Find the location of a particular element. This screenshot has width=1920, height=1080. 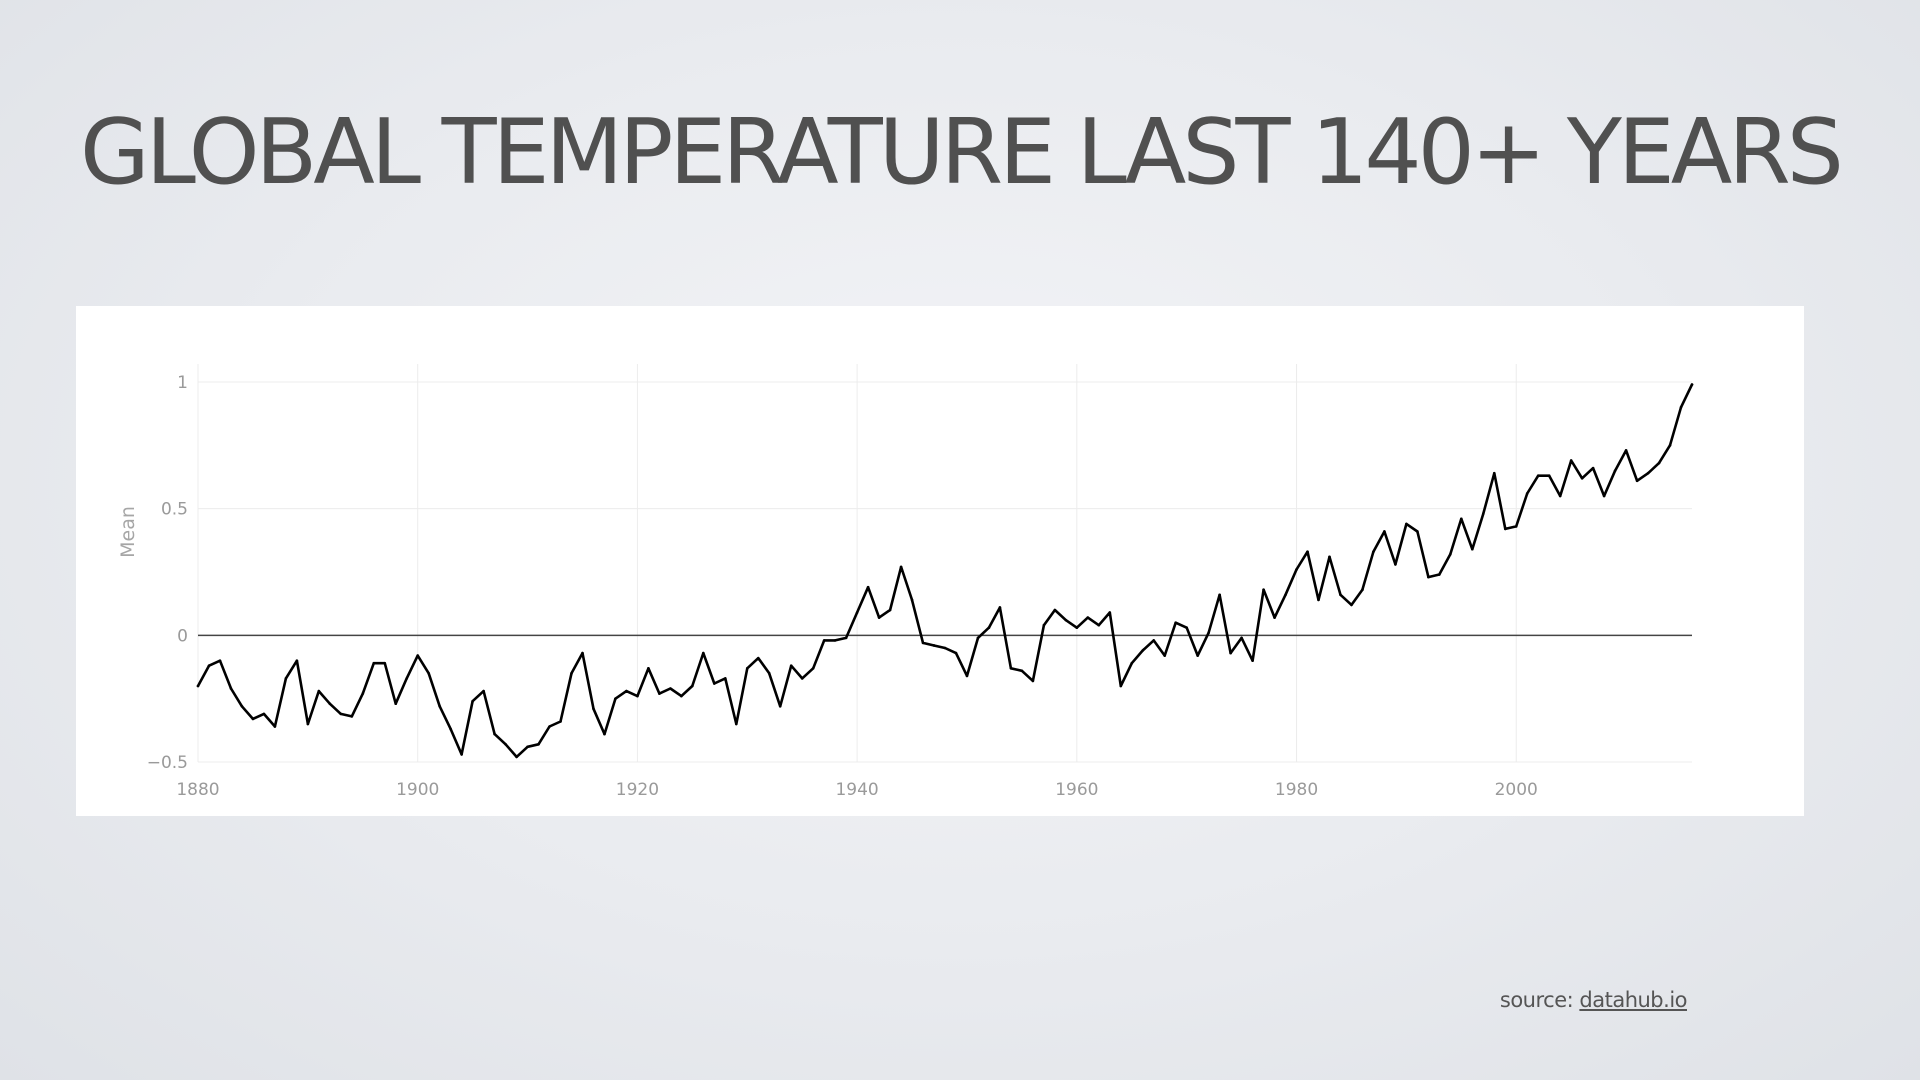

y-tick-label: 0 is located at coordinates (182, 636).